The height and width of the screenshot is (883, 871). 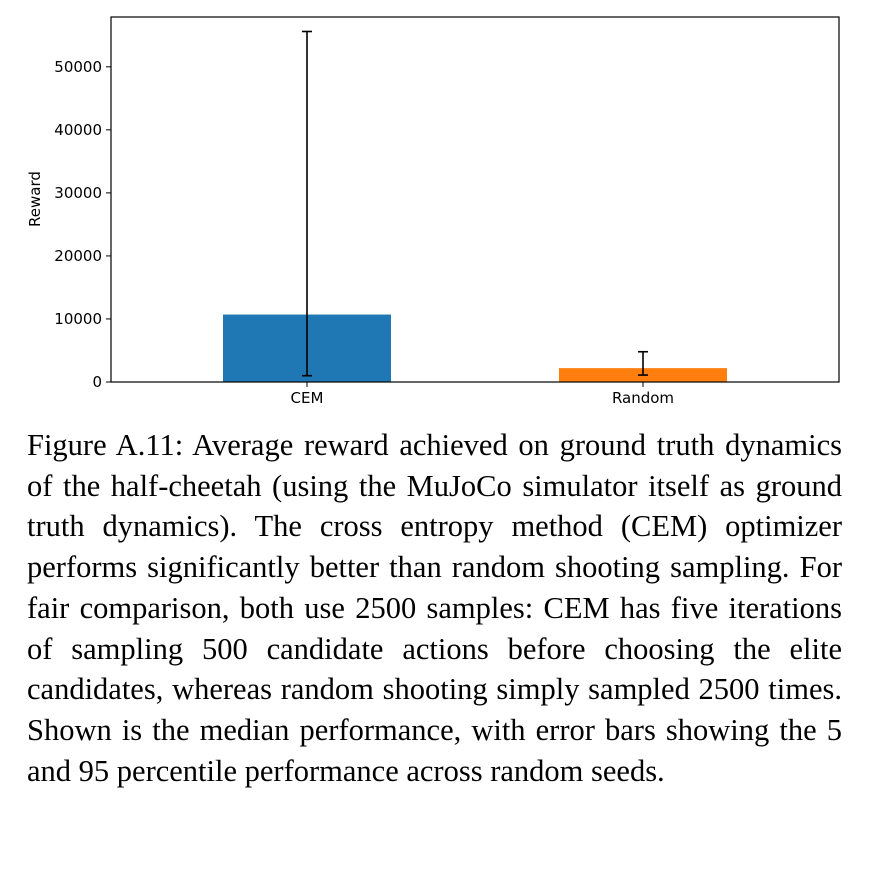 I want to click on y-tick-label: 0, so click(x=97, y=382).